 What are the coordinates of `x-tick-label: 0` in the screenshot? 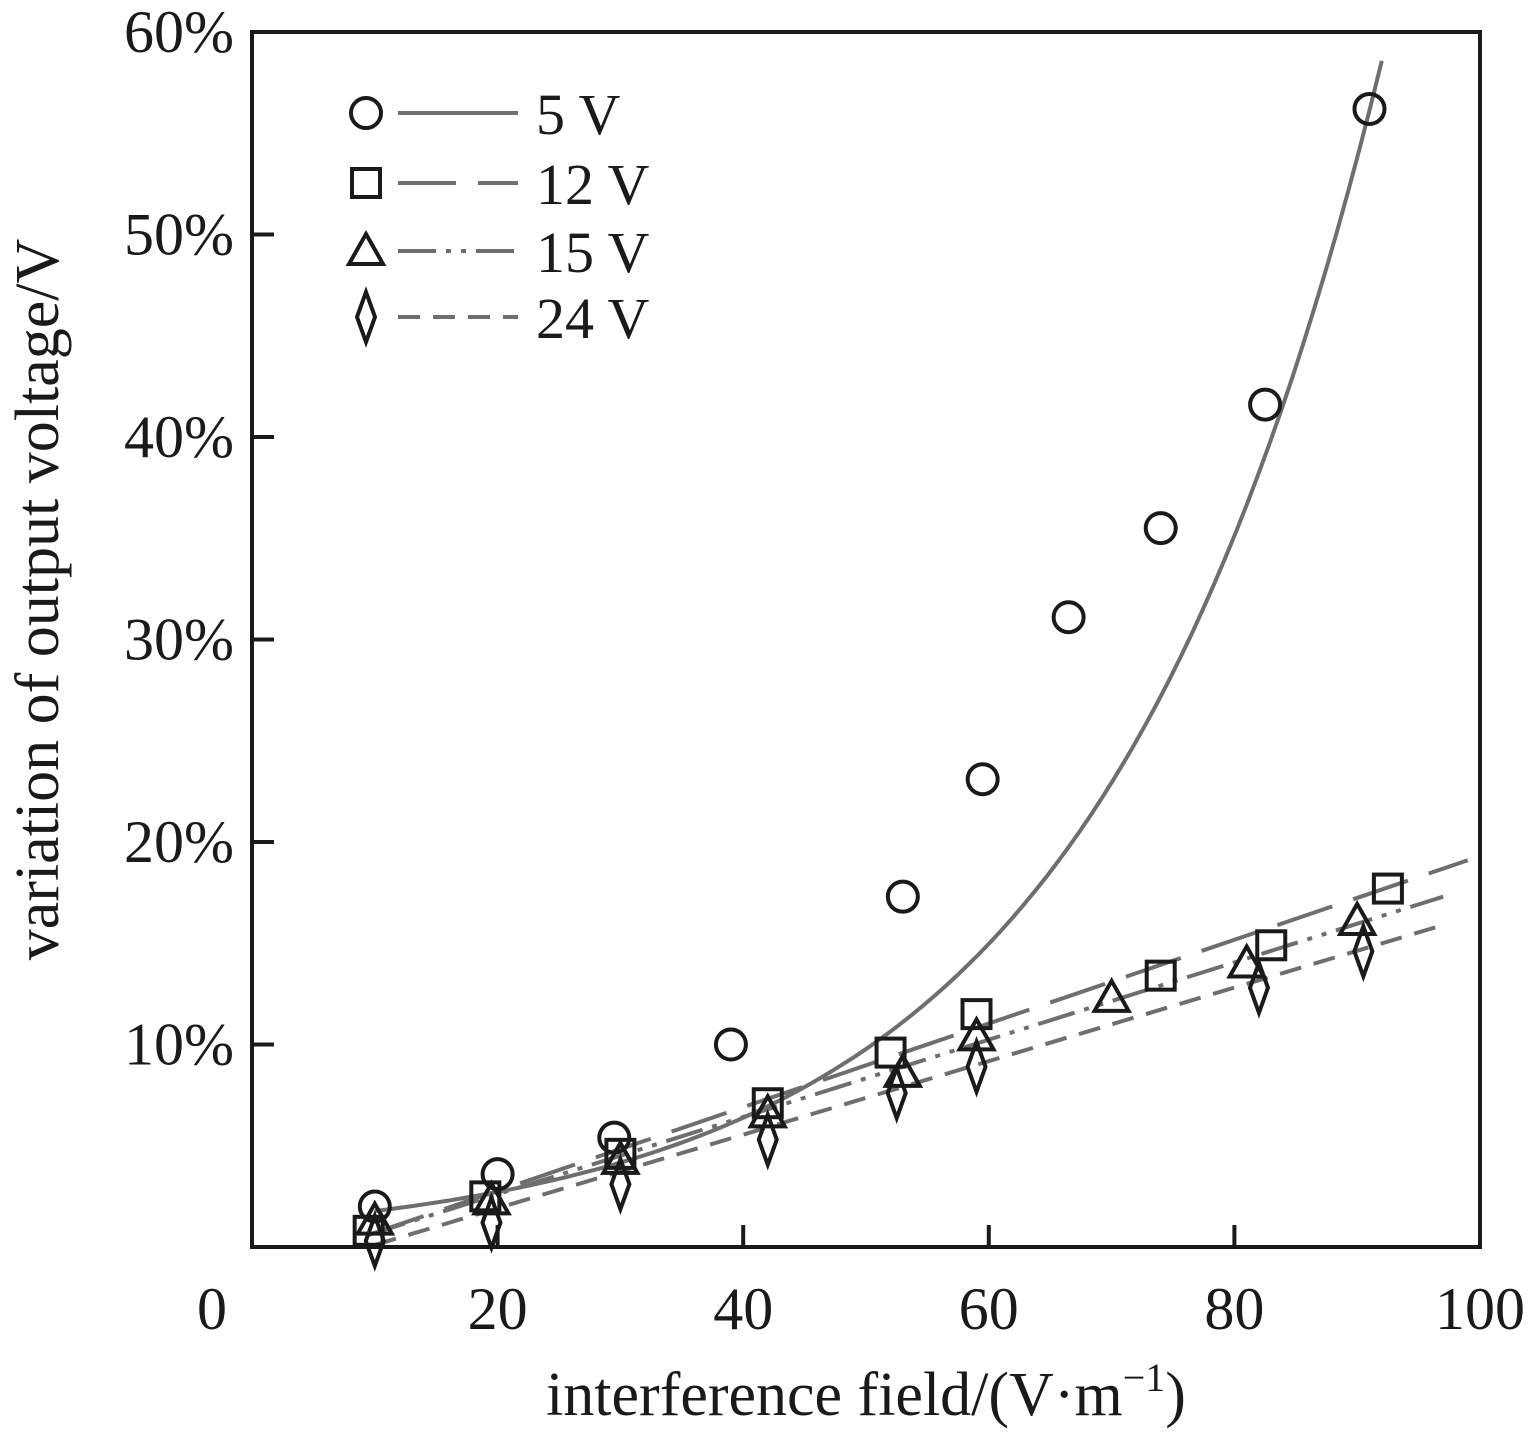 It's located at (212, 1309).